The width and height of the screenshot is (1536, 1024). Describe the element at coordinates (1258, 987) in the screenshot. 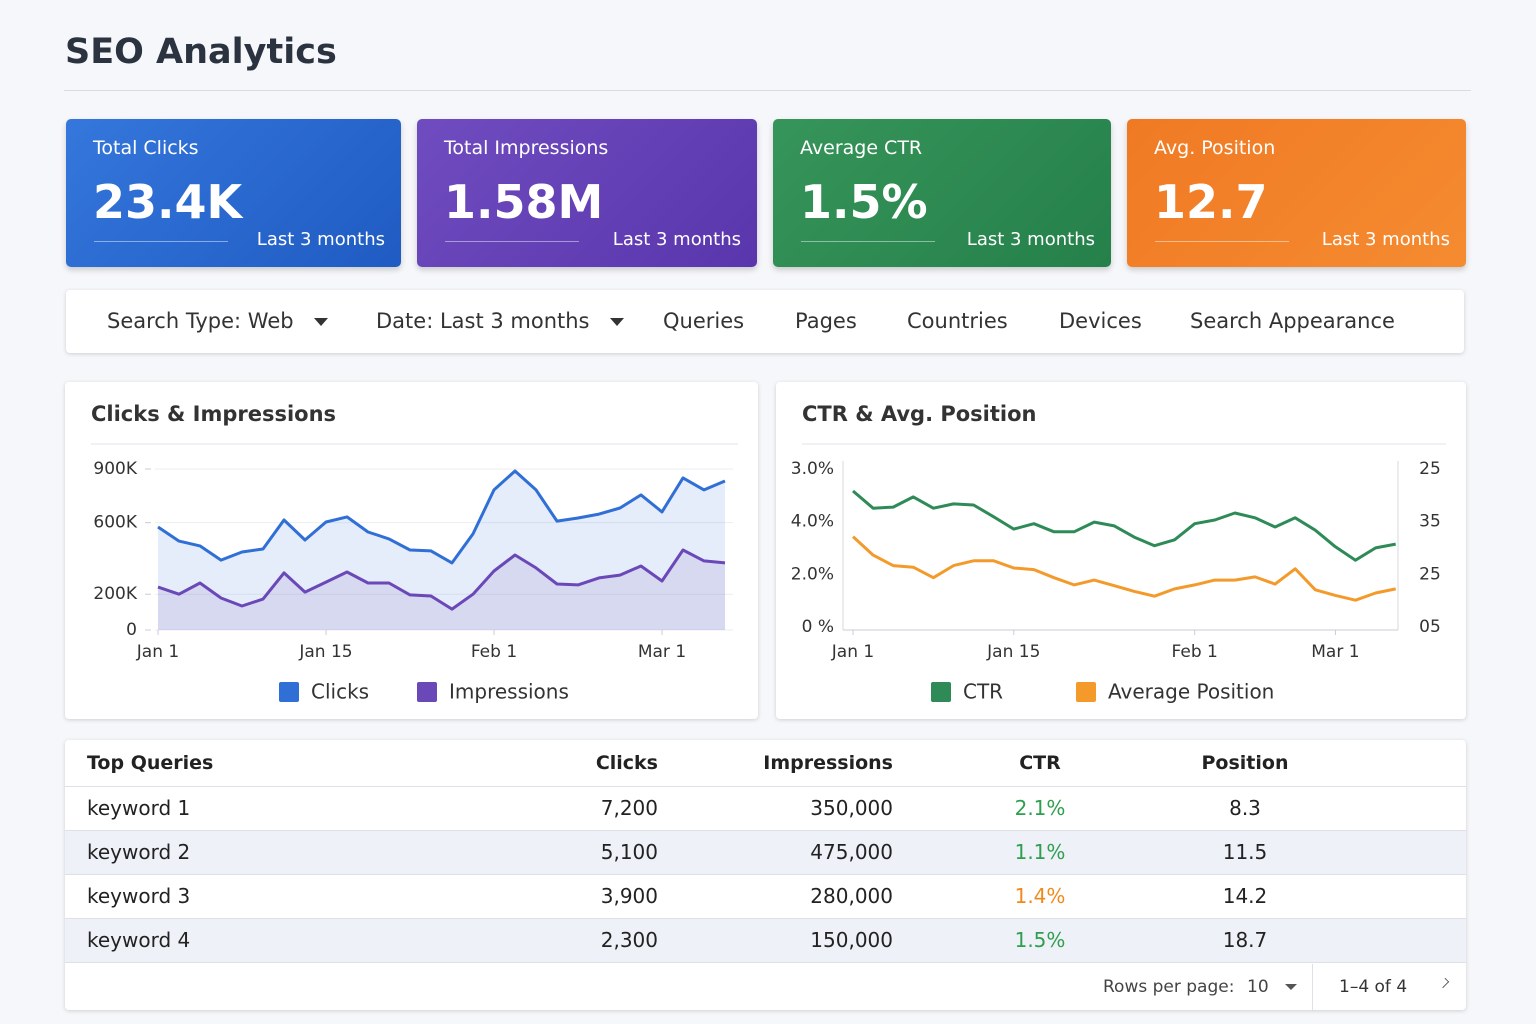

I see `rows-per-page-value: 10` at that location.